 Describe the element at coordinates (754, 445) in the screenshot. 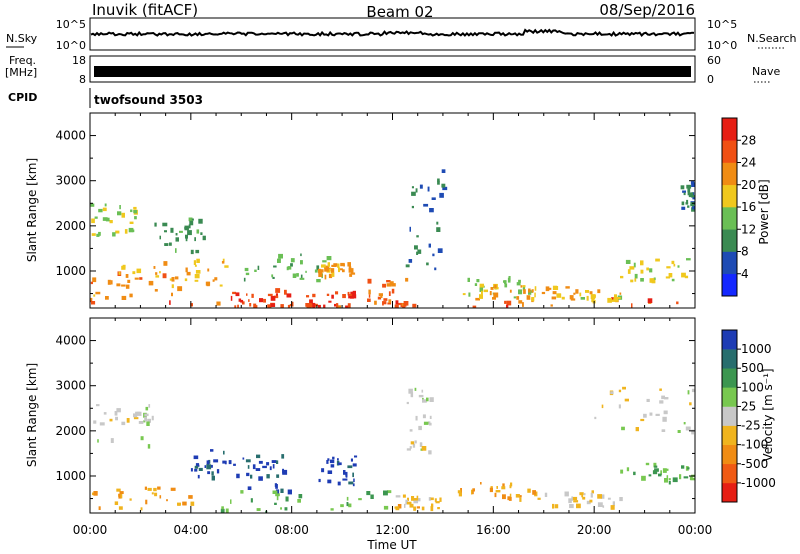

I see `colorbar-tick-label: -100` at that location.